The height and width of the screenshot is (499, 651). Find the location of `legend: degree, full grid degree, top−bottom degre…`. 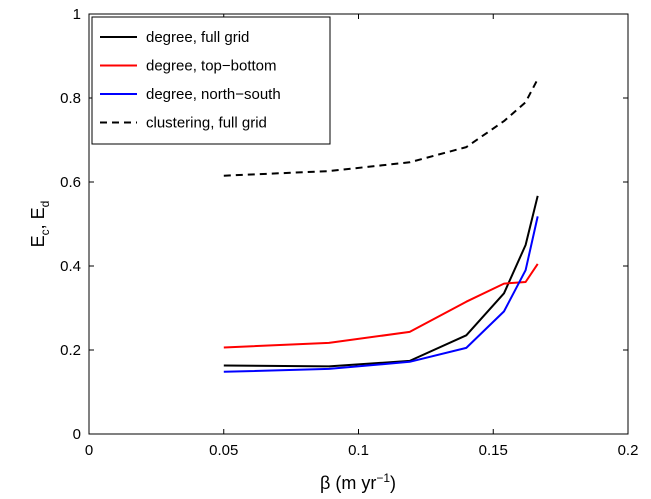

legend: degree, full grid degree, top−bottom degre… is located at coordinates (211, 80).